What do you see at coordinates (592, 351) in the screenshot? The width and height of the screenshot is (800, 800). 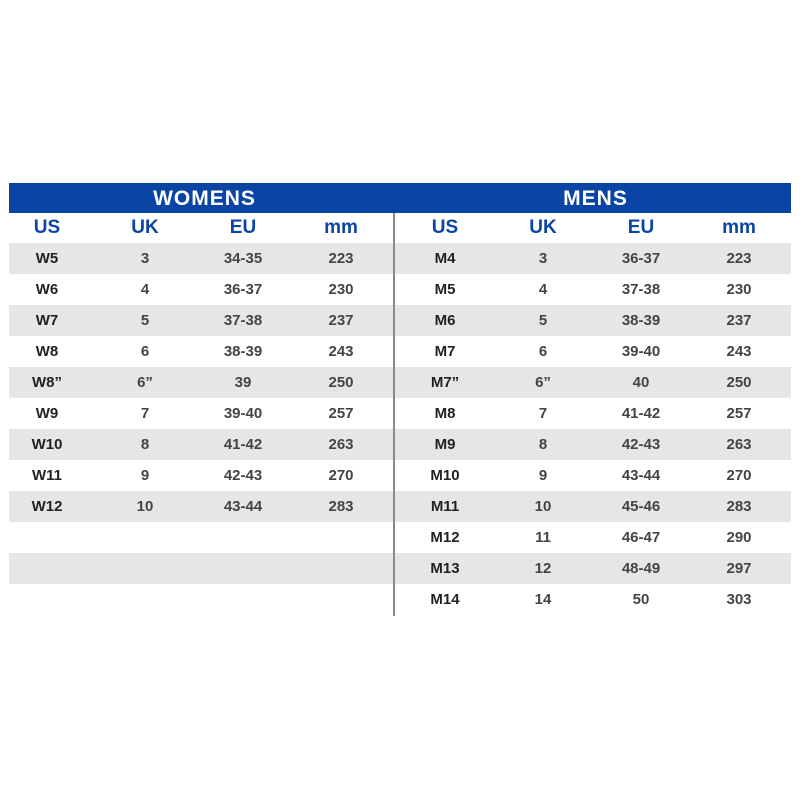 I see `table-row: M7 6 39-40 243` at bounding box center [592, 351].